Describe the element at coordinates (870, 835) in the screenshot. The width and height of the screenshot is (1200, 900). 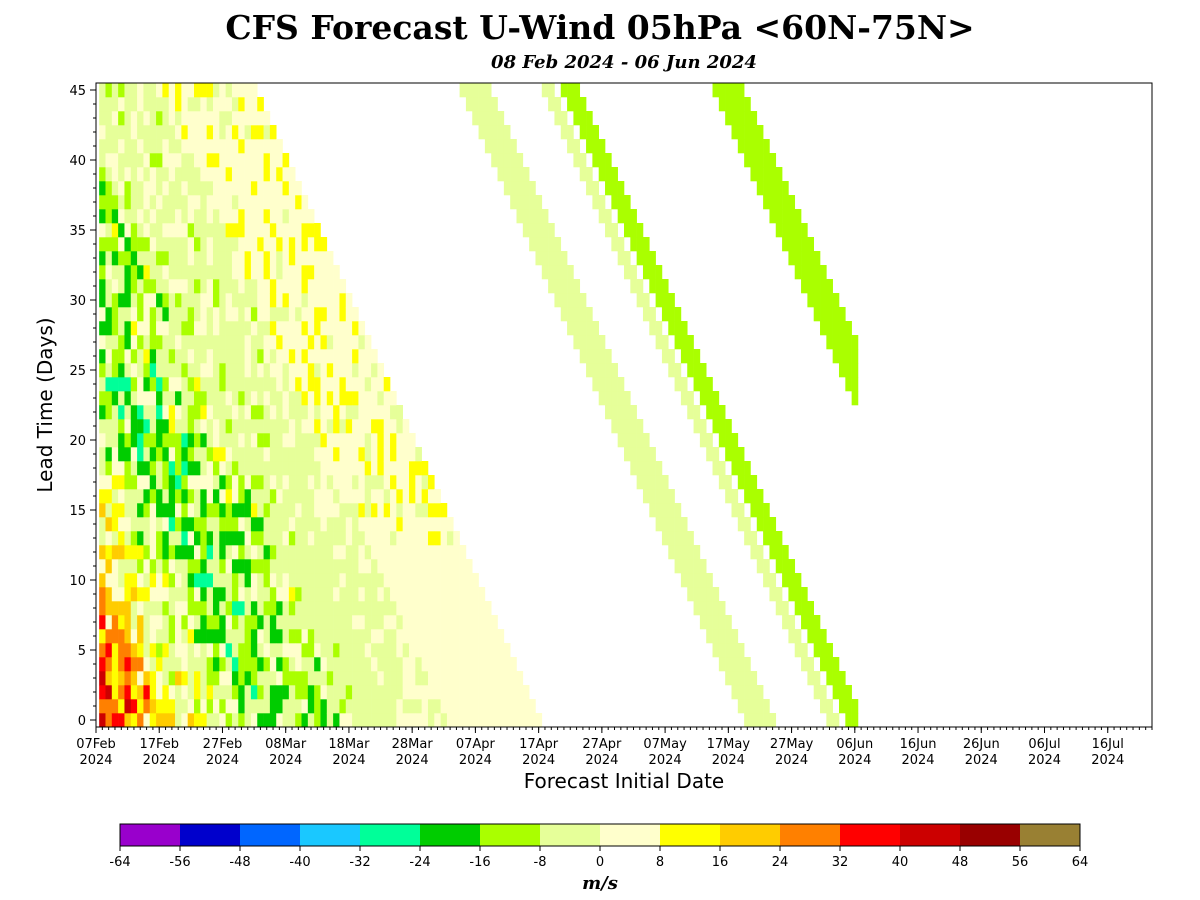
I see `colorbar-swatch` at that location.